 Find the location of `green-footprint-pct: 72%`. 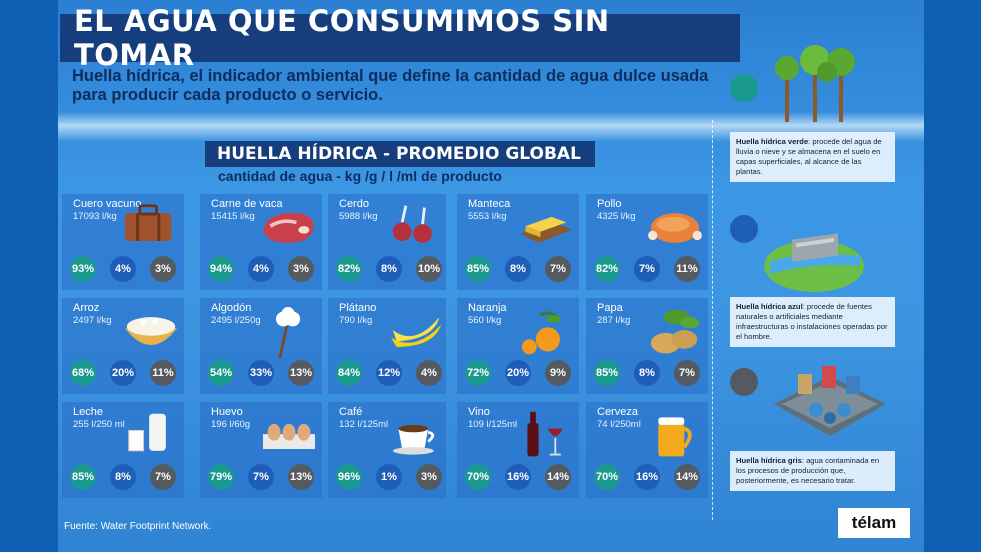

green-footprint-pct: 72% is located at coordinates (478, 373).